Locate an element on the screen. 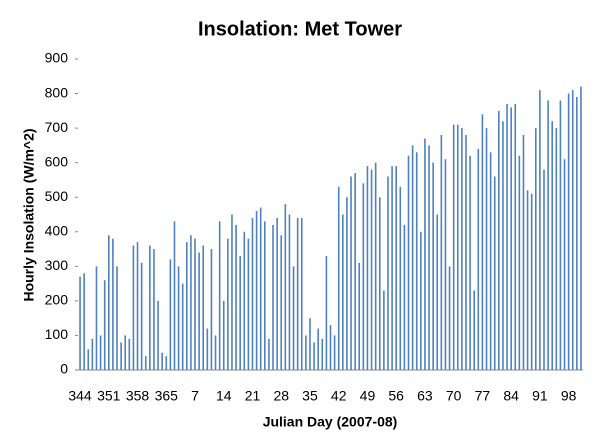 This screenshot has width=594, height=434. y-tick-label: 0 is located at coordinates (64, 369).